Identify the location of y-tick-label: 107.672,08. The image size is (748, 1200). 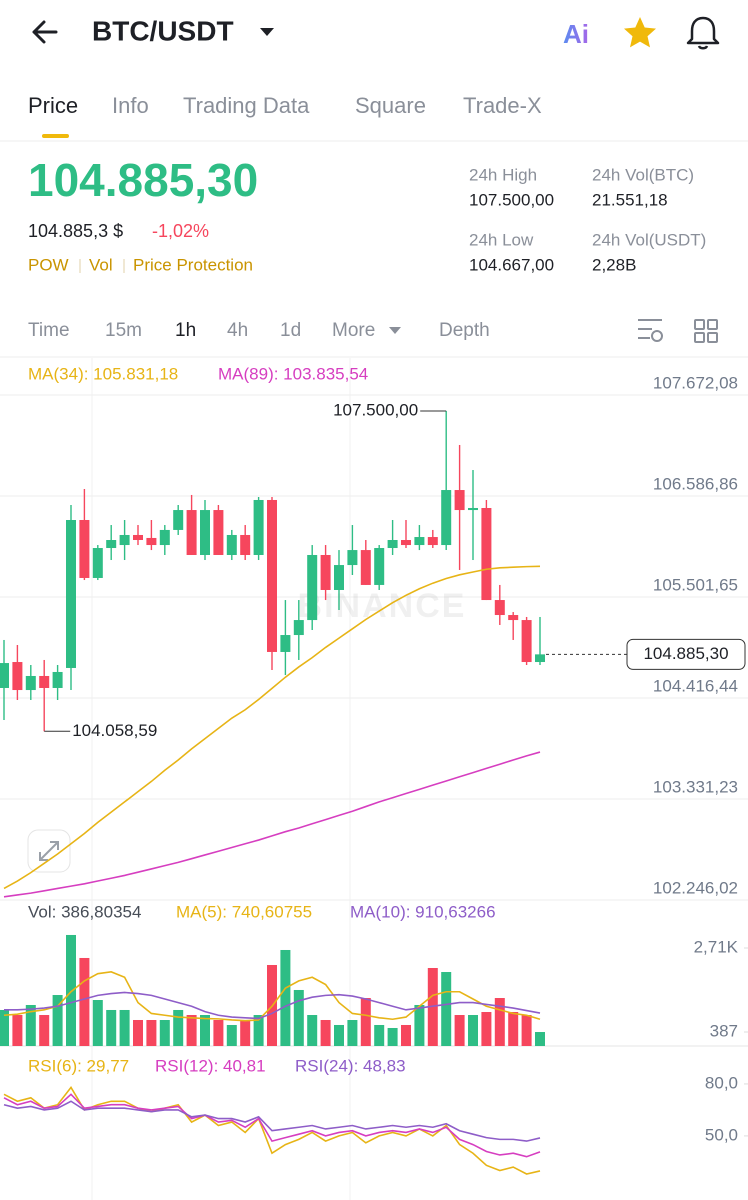
(695, 382).